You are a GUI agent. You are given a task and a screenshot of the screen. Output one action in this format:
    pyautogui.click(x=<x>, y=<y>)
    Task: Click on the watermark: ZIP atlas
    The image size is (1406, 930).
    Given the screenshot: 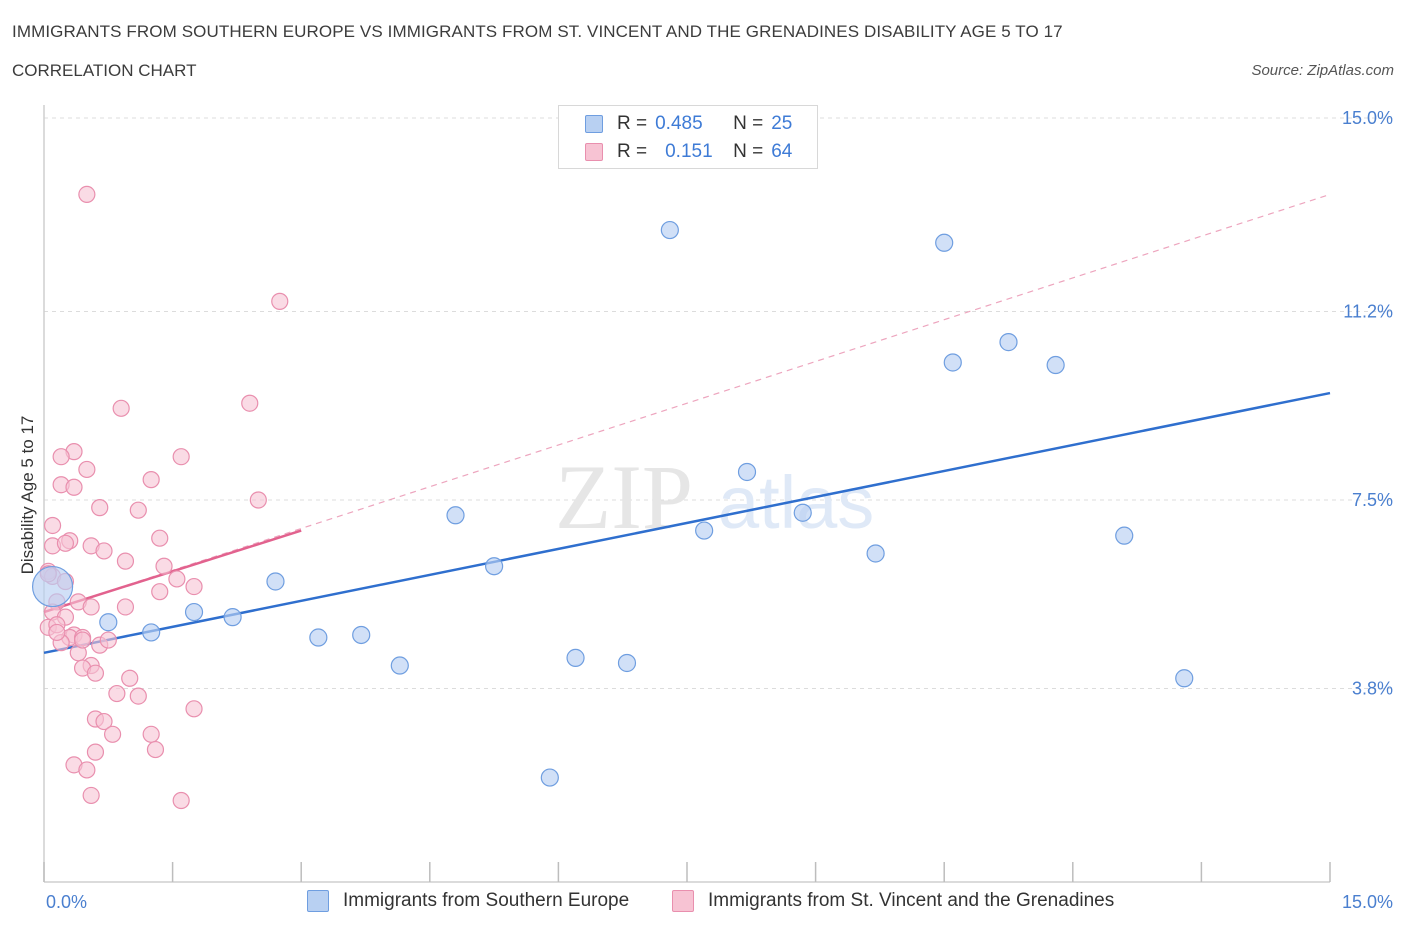 What is the action you would take?
    pyautogui.click(x=714, y=497)
    